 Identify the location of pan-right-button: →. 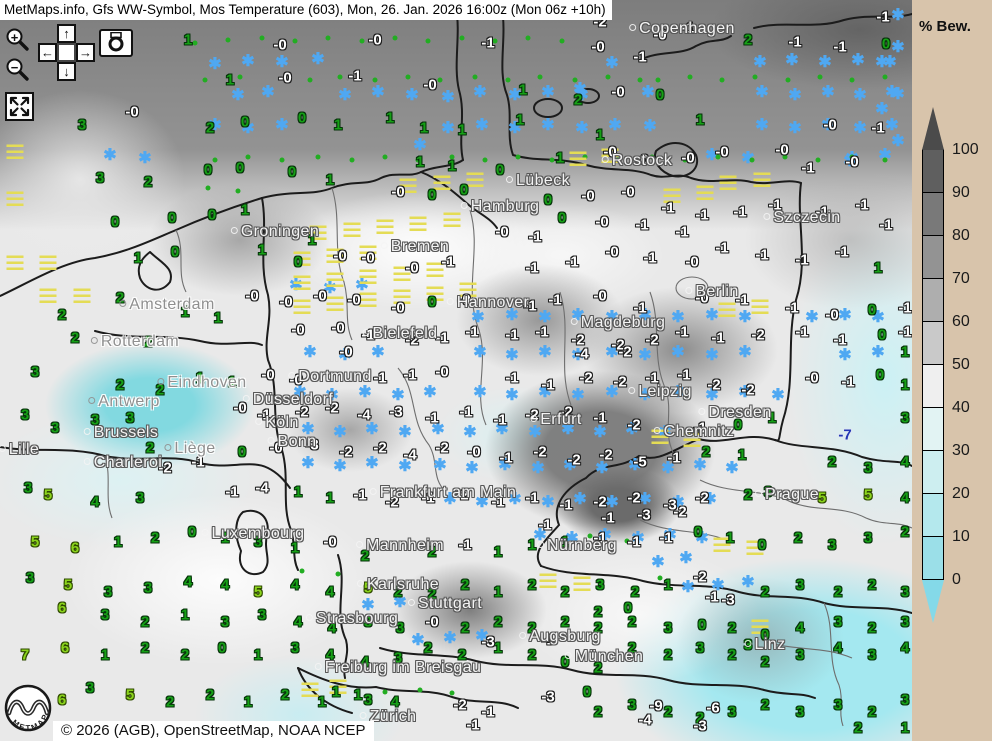
(85, 52).